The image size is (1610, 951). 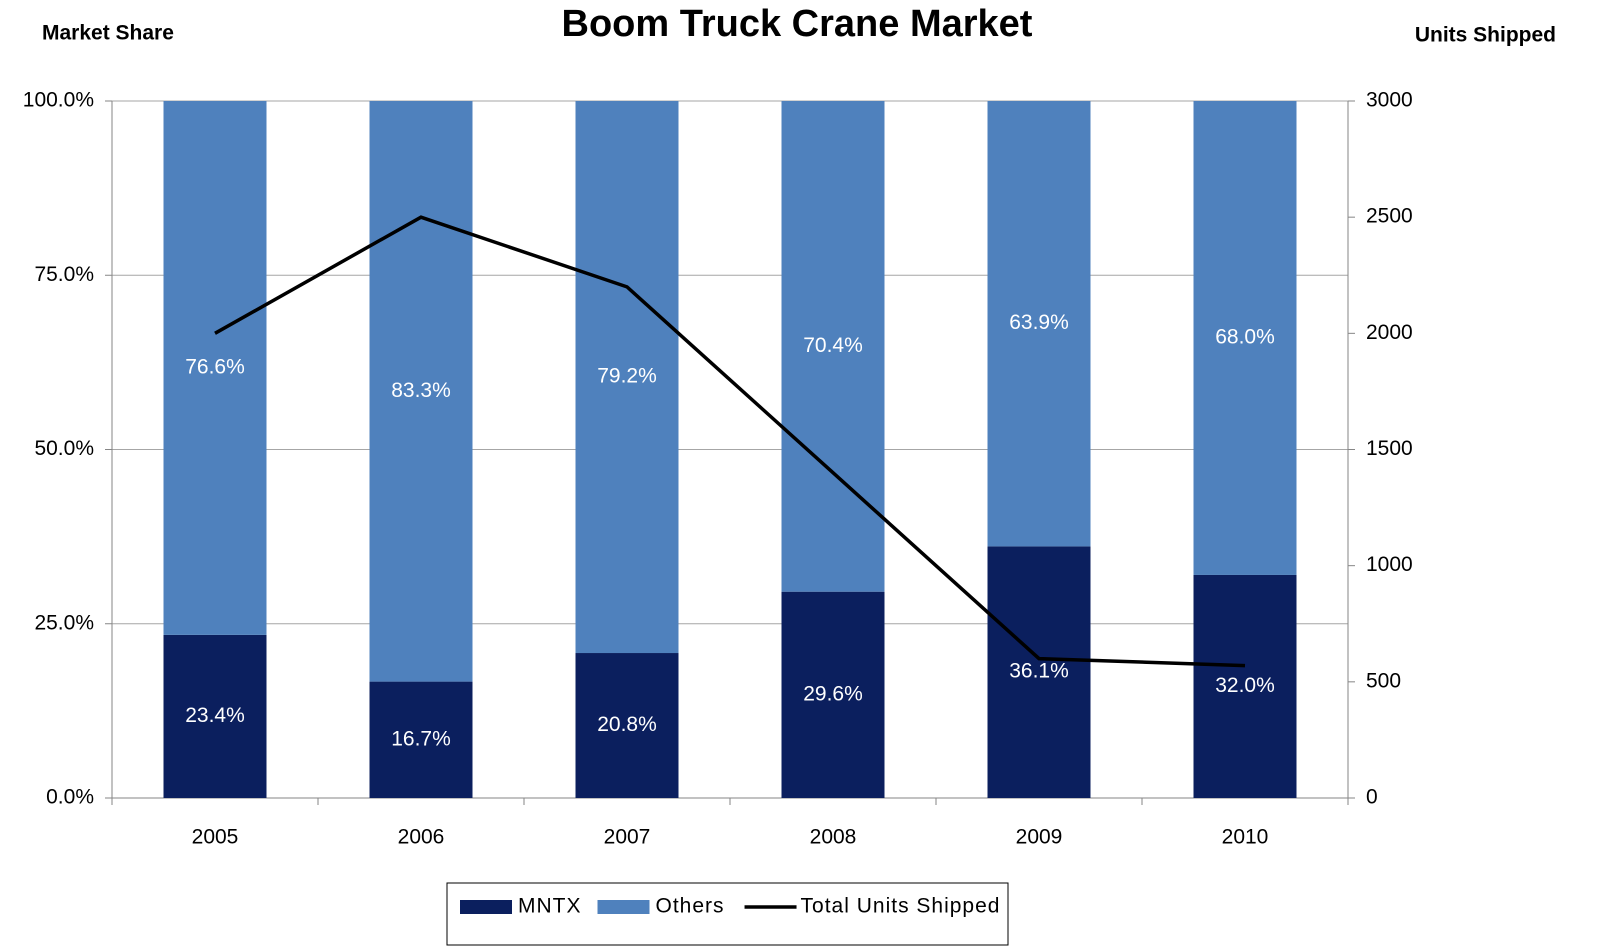 What do you see at coordinates (833, 837) in the screenshot?
I see `x-tick-label: 2008` at bounding box center [833, 837].